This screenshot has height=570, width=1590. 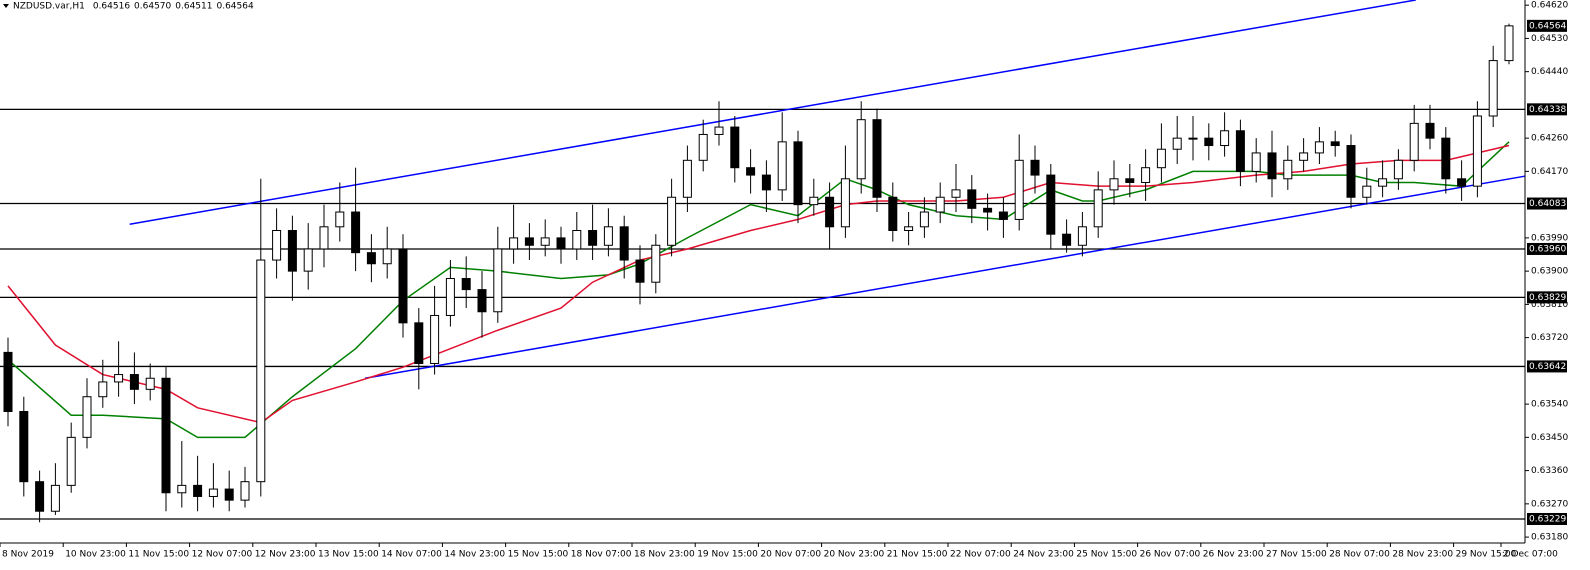 I want to click on x-tick-label: 12 Nov 23:00, so click(x=285, y=555).